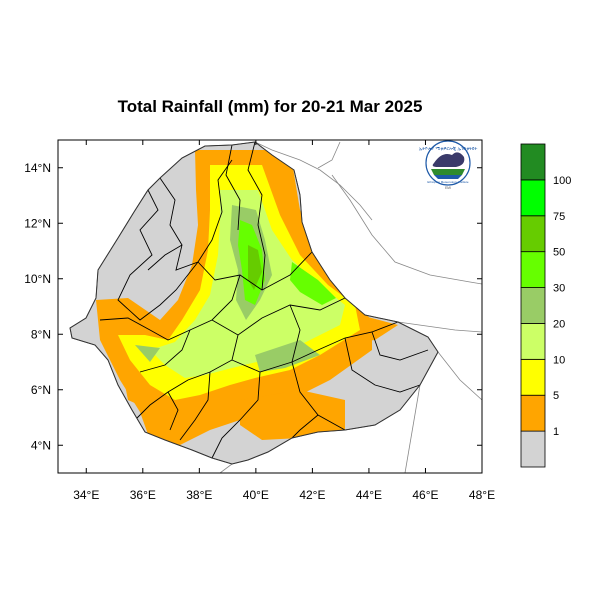  Describe the element at coordinates (448, 188) in the screenshot. I see `logo-ribbon-text: EMI` at that location.